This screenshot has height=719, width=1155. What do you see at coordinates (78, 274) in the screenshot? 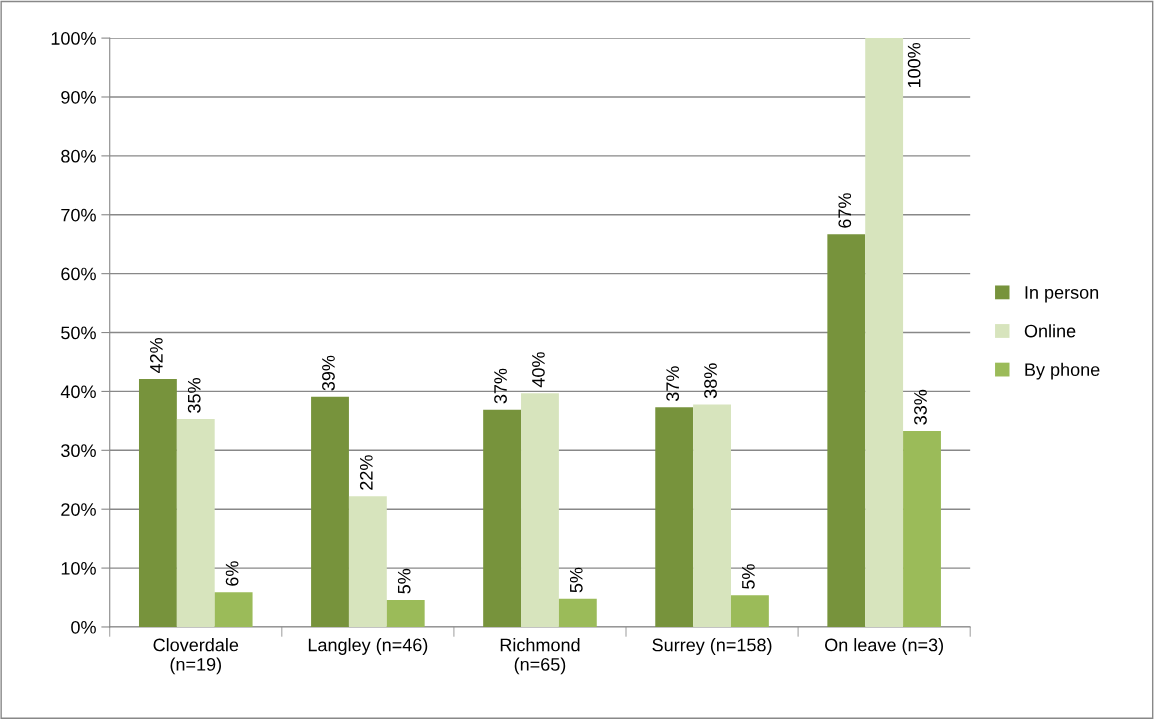
I see `y-tick-label: 60%` at bounding box center [78, 274].